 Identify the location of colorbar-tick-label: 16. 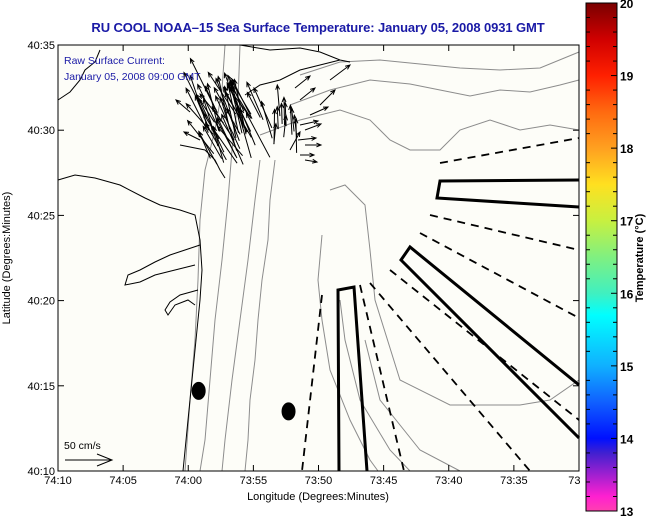
(627, 294).